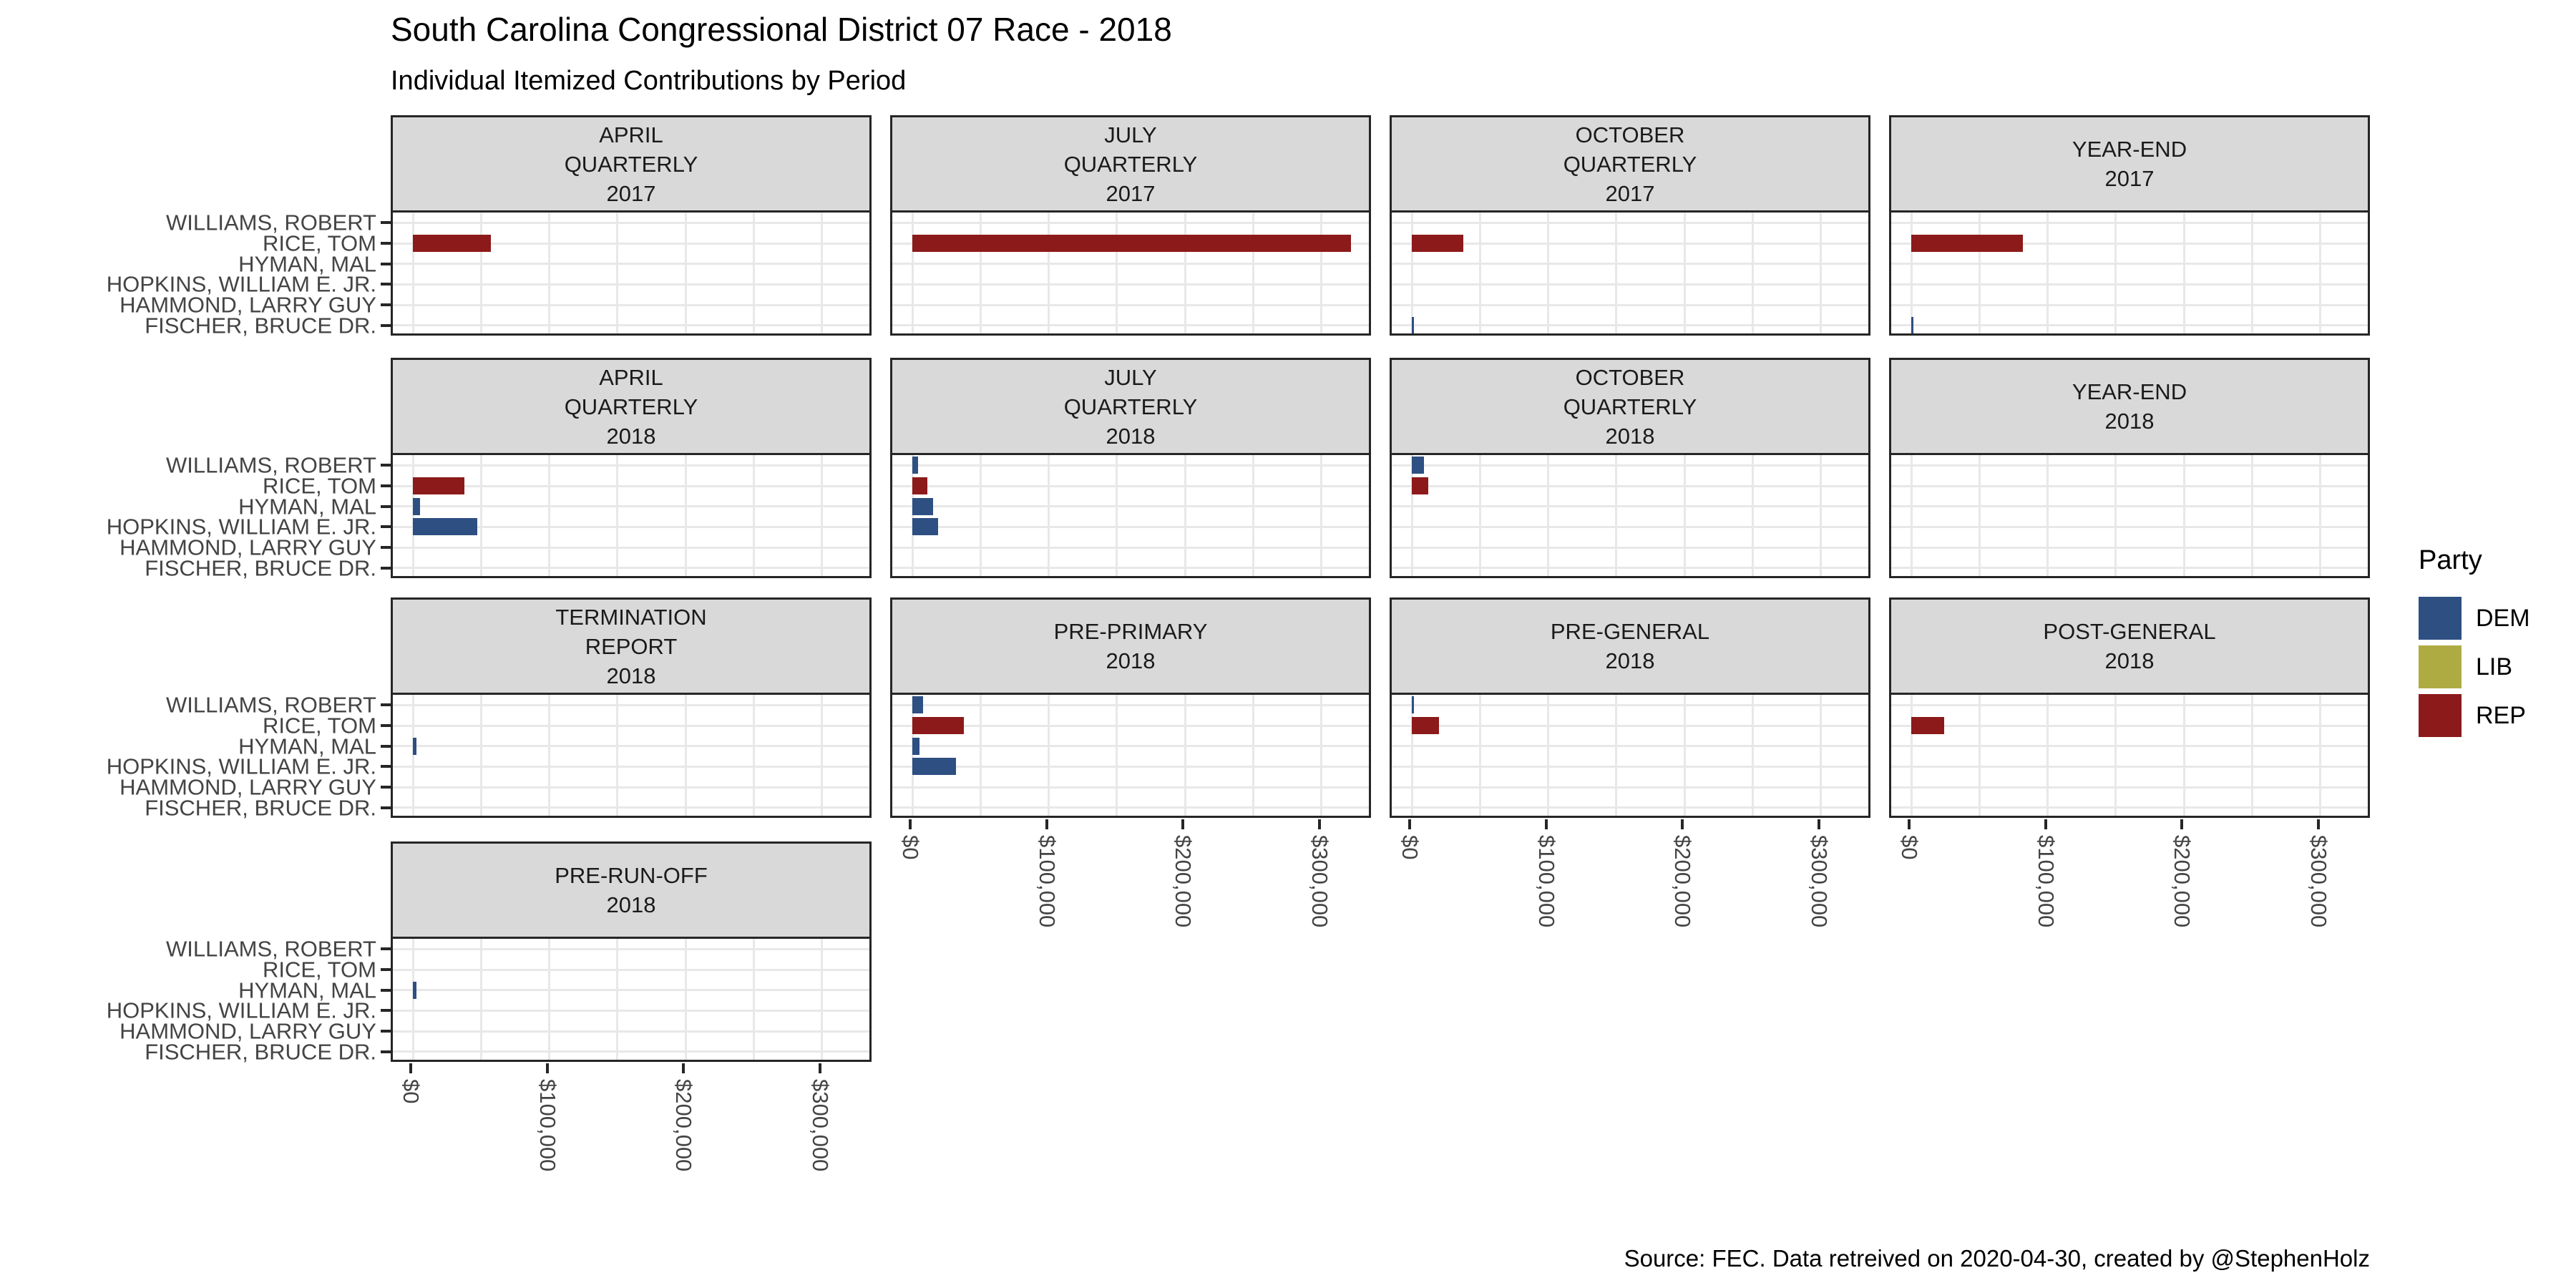  I want to click on facet-panel-october-quarterly-2017, so click(1630, 274).